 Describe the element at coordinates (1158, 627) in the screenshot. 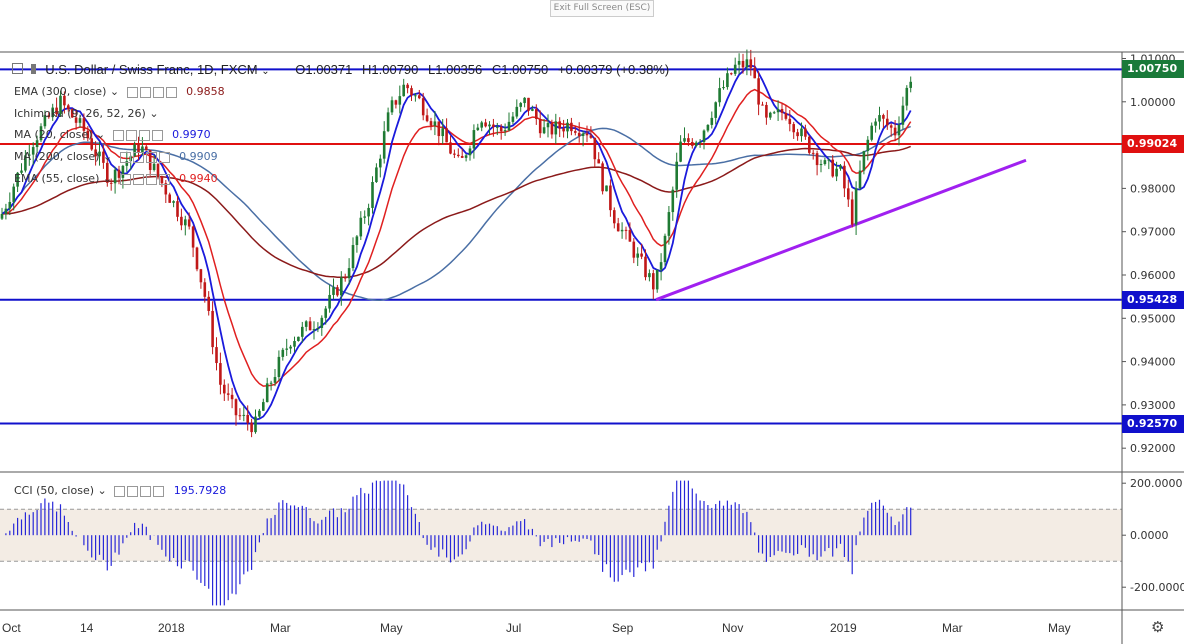

I see `settings-gear-icon: ⚙` at that location.